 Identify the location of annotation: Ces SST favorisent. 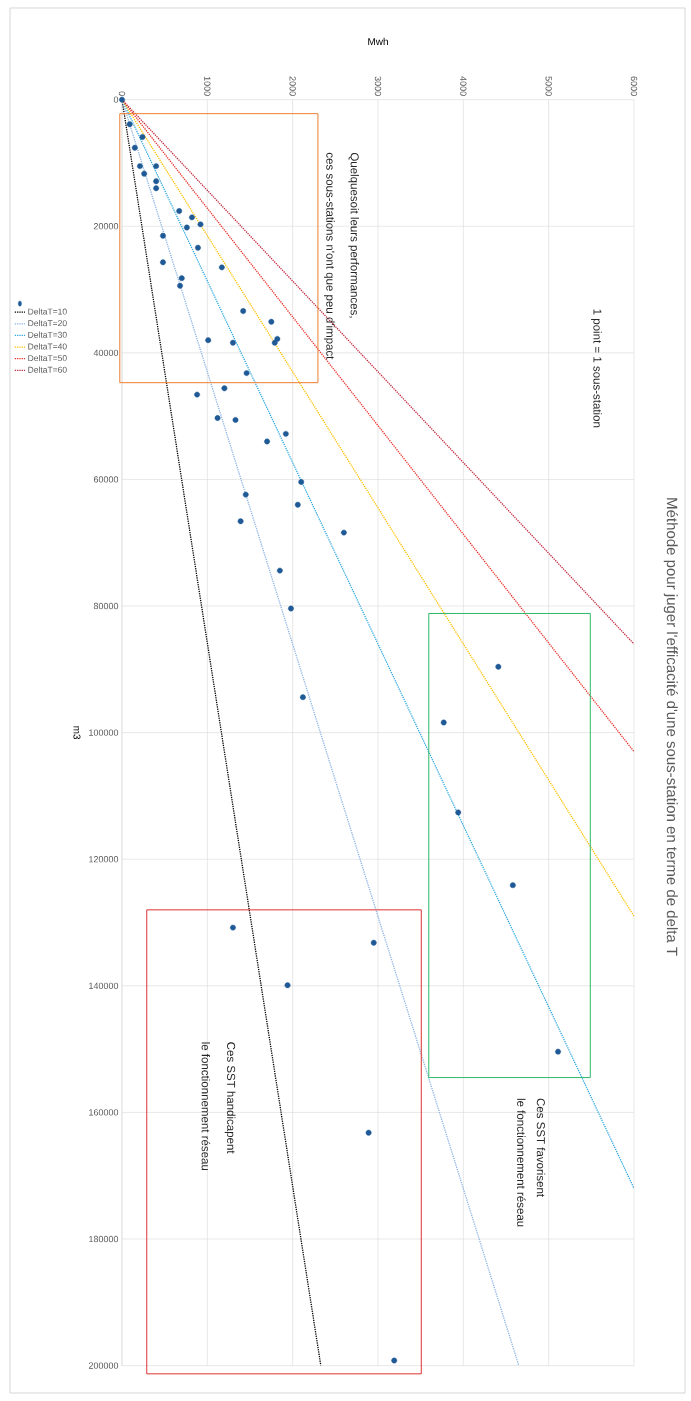
(541, 1148).